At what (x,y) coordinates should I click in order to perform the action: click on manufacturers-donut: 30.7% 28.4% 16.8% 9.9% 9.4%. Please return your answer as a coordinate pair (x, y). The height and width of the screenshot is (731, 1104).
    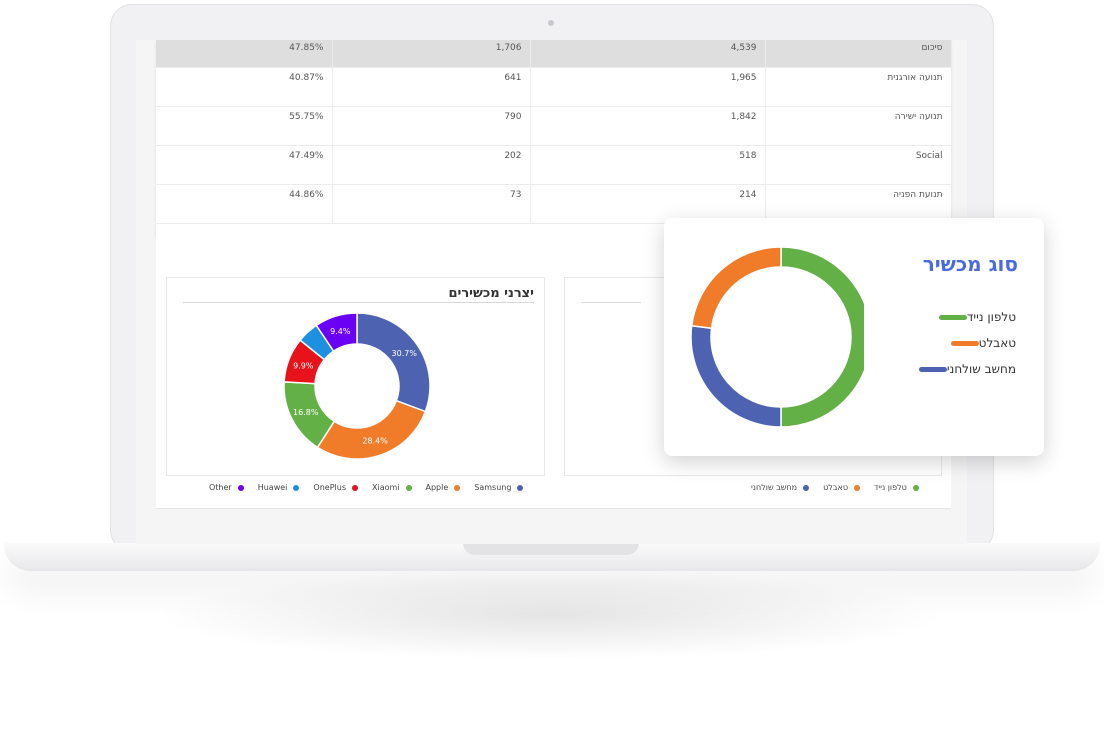
    Looking at the image, I should click on (357, 386).